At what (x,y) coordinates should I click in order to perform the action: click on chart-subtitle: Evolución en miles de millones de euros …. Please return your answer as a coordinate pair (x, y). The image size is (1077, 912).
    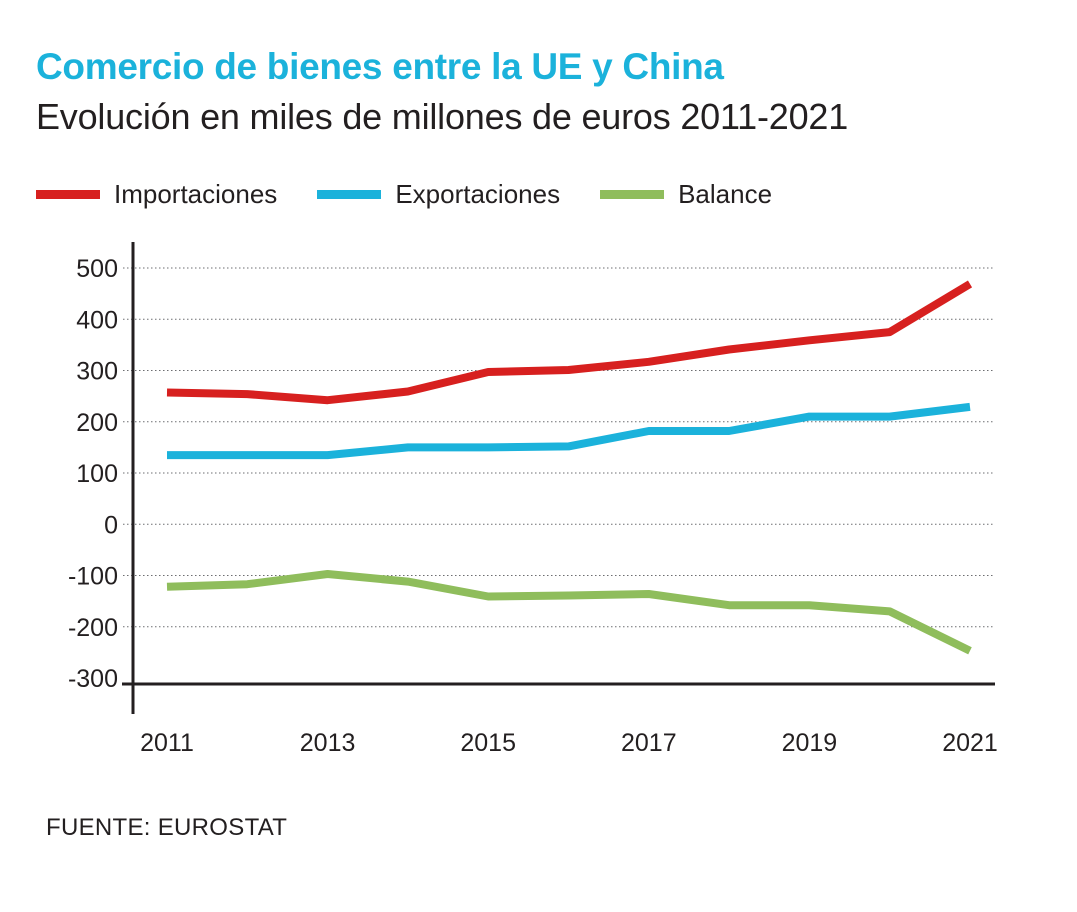
    Looking at the image, I should click on (442, 116).